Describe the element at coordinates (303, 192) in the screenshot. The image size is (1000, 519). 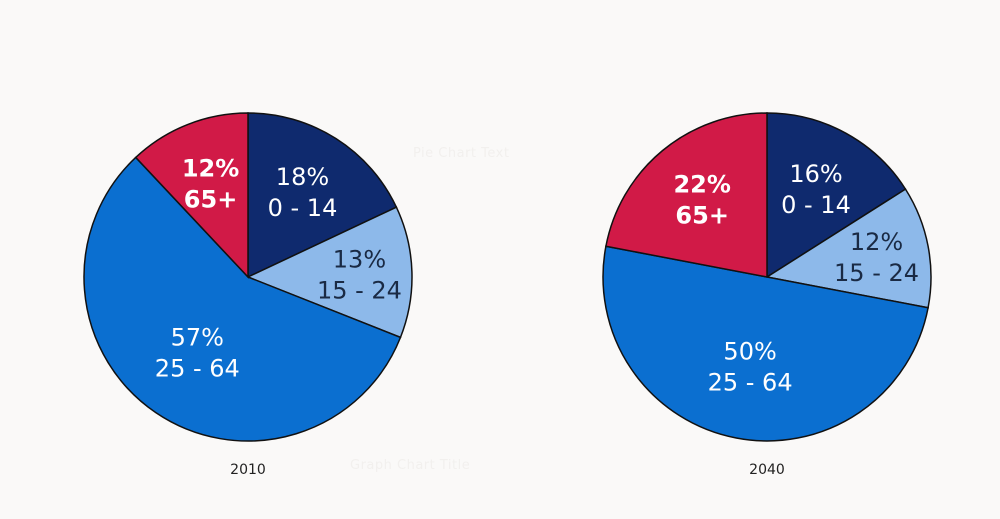
I see `pie-data-label: 18% 0 - 14` at that location.